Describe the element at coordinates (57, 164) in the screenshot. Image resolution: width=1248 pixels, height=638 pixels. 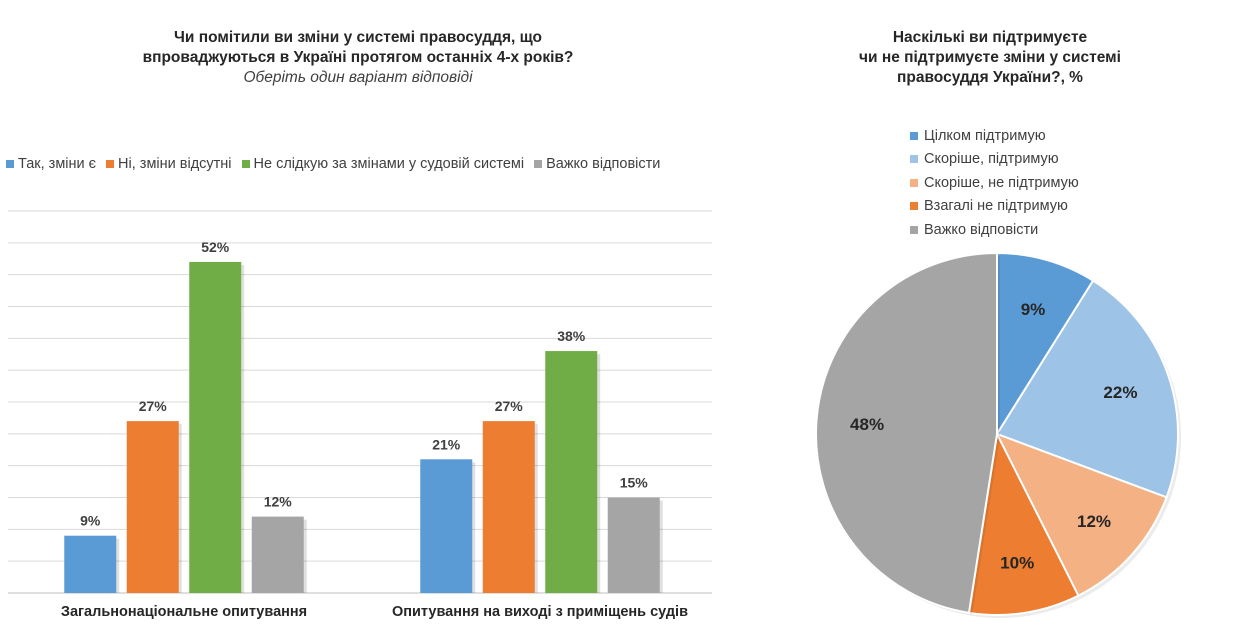
I see `legend-label: Так, зміни є` at that location.